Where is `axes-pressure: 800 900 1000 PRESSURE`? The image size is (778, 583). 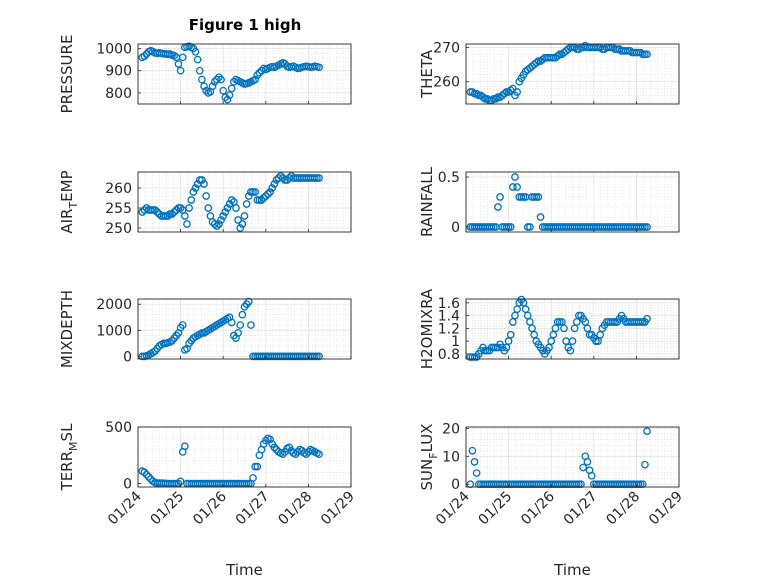
axes-pressure: 800 900 1000 PRESSURE is located at coordinates (205, 74).